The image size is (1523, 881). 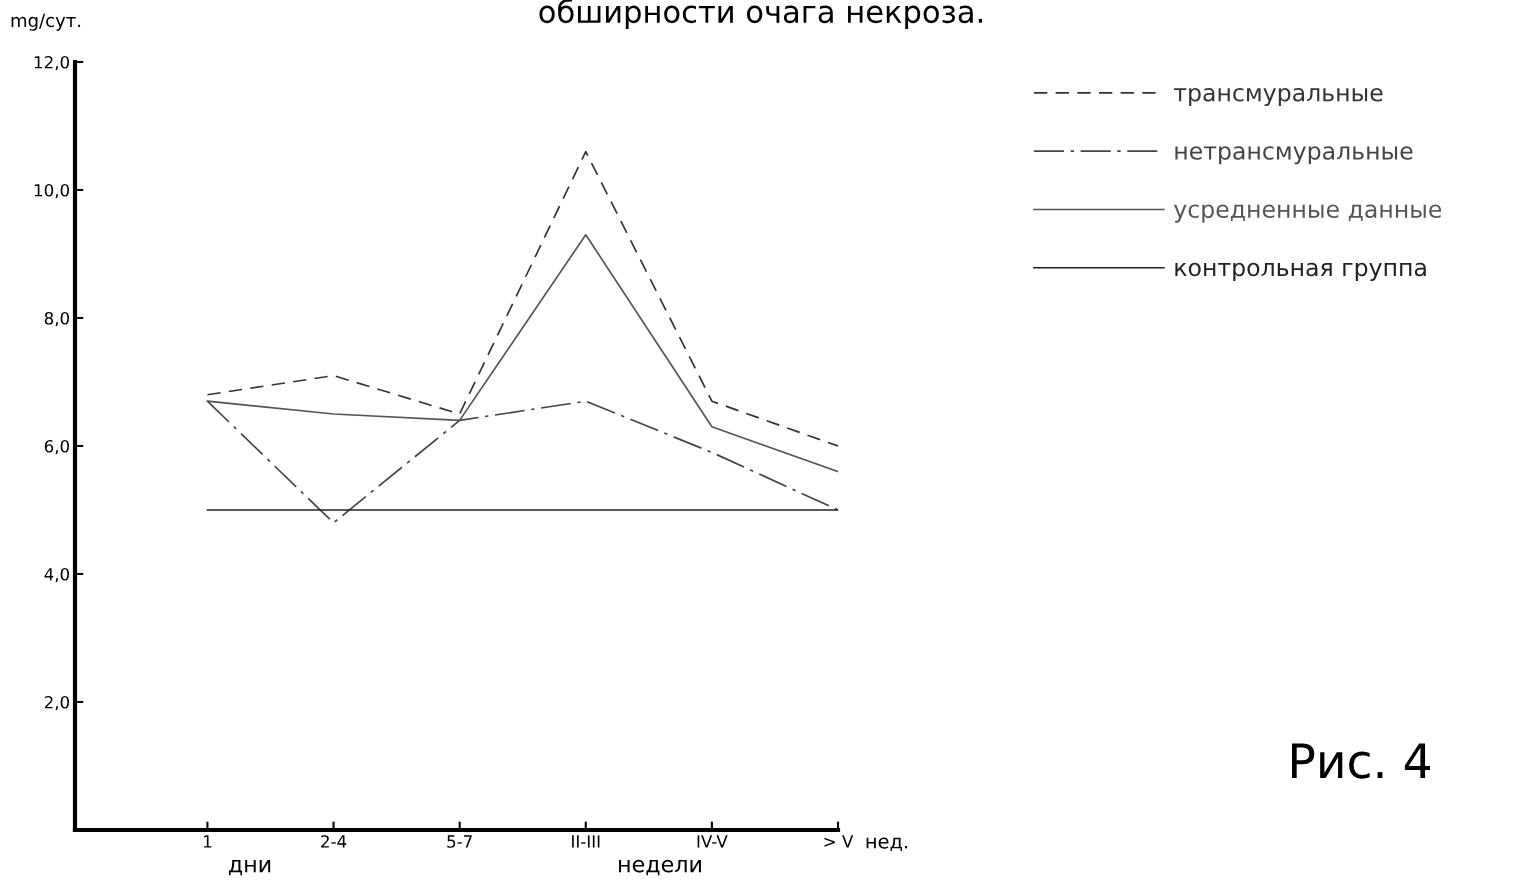 What do you see at coordinates (712, 841) in the screenshot?
I see `x-tick-label: IV-V` at bounding box center [712, 841].